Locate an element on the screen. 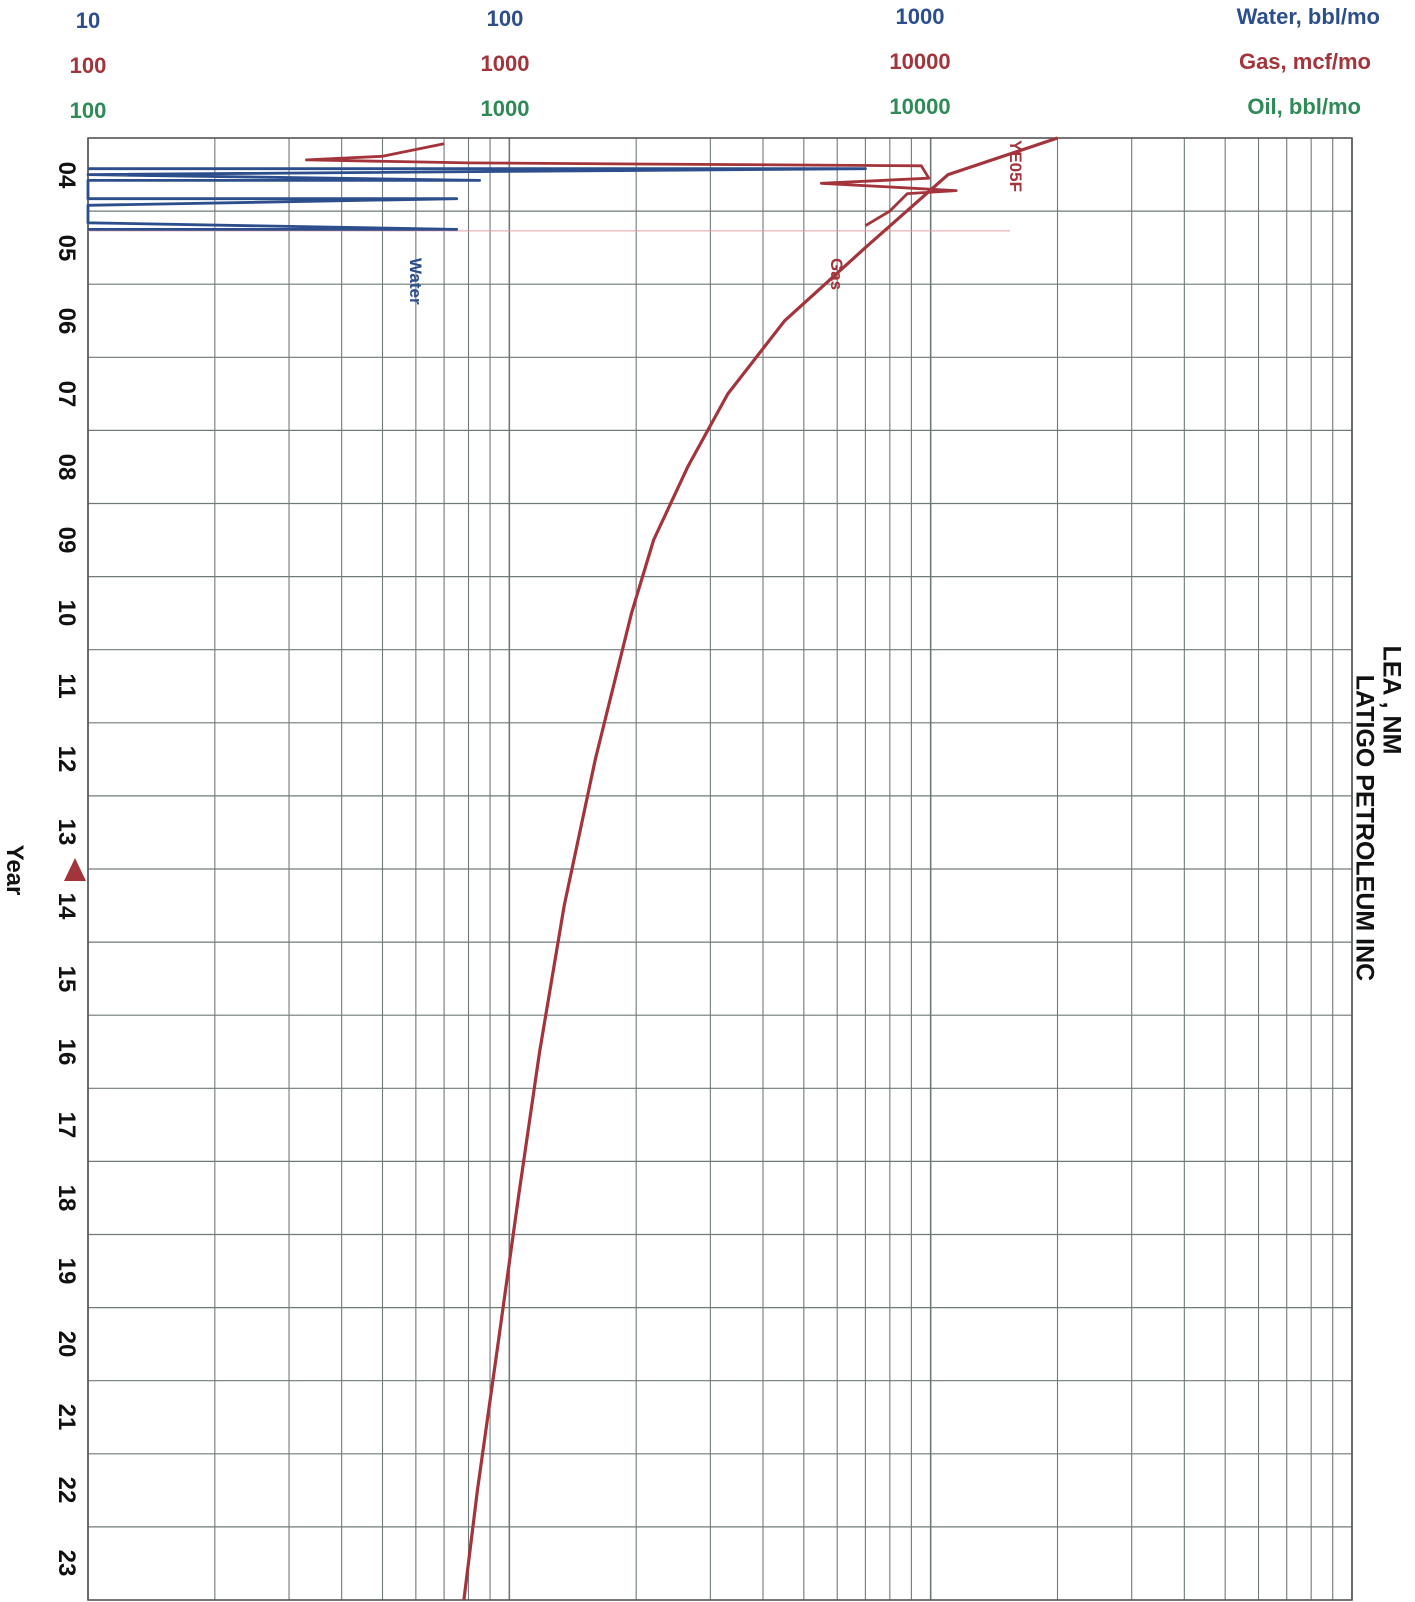 The image size is (1415, 1602). year-tick-label: 07 is located at coordinates (66, 394).